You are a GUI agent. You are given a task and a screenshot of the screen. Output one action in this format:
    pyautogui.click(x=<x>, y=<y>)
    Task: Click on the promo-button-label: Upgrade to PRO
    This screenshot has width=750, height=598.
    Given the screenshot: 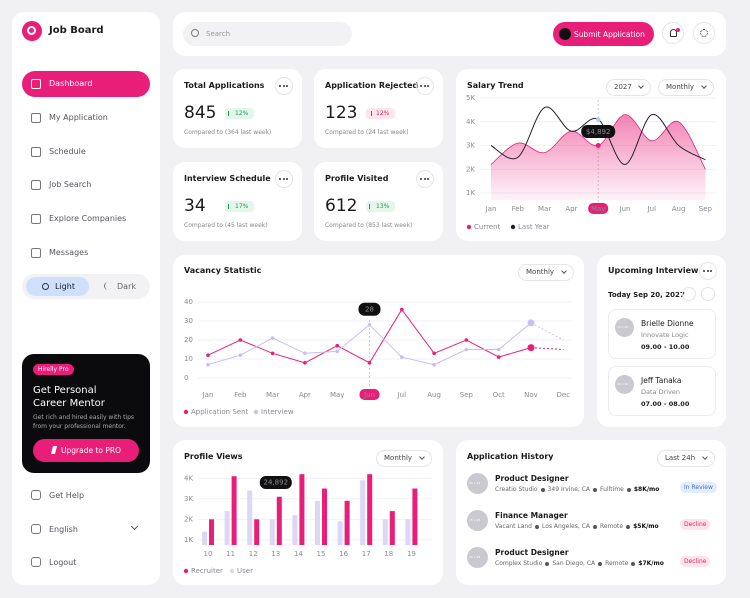 What is the action you would take?
    pyautogui.click(x=91, y=450)
    